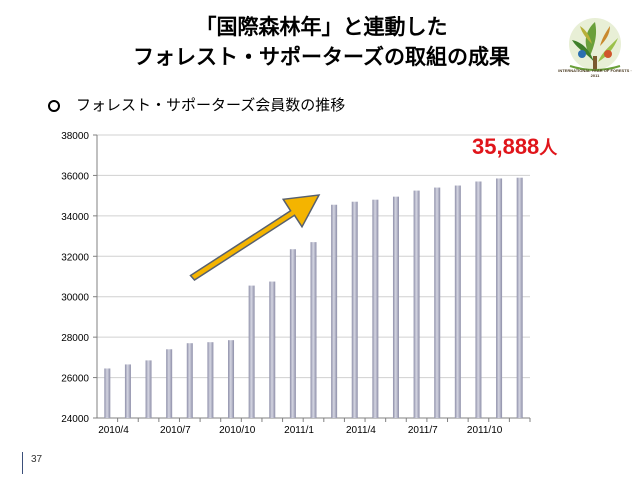 Image resolution: width=643 pixels, height=482 pixels. I want to click on x-tick-label: 2010/7, so click(175, 430).